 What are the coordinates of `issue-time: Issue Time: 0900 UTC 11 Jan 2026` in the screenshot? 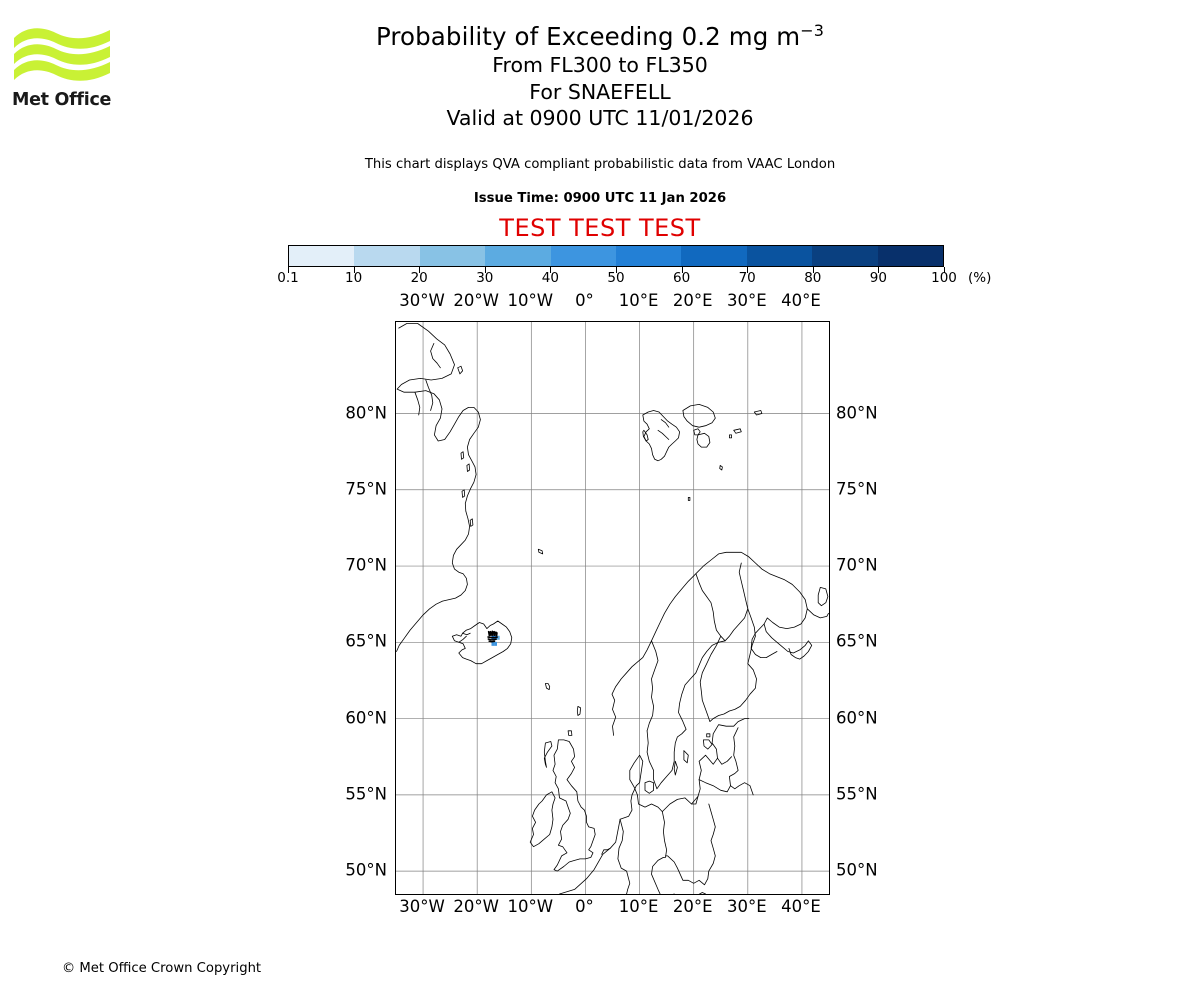 It's located at (600, 198).